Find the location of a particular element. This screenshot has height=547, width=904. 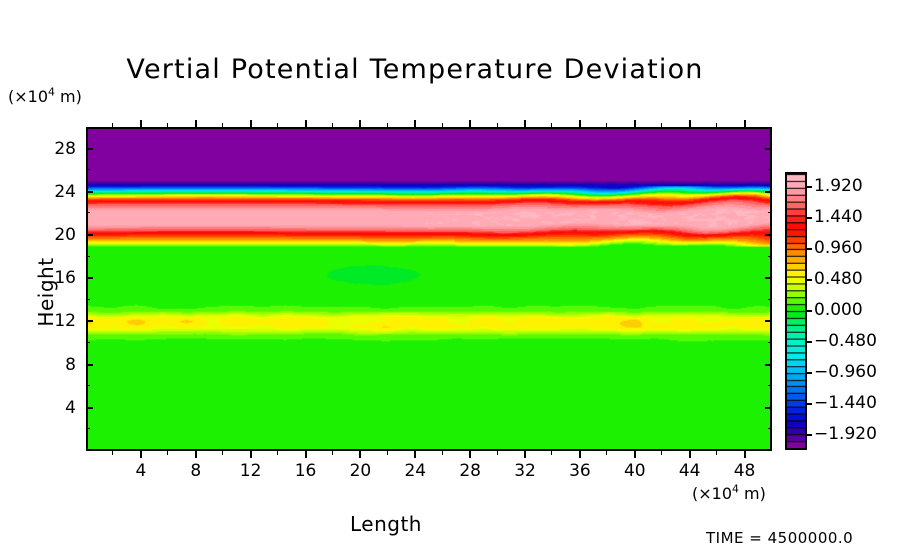

y-axis-unit-label: (×104 m) is located at coordinates (45, 95).